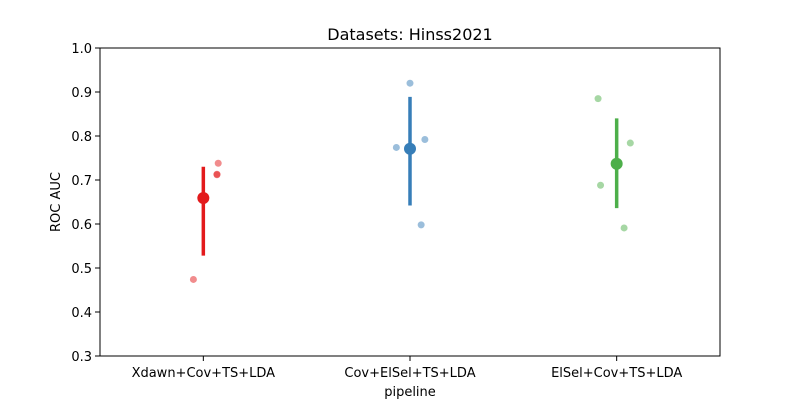 The image size is (800, 400). Describe the element at coordinates (56, 202) in the screenshot. I see `y-axis-label: ROC AUC` at that location.